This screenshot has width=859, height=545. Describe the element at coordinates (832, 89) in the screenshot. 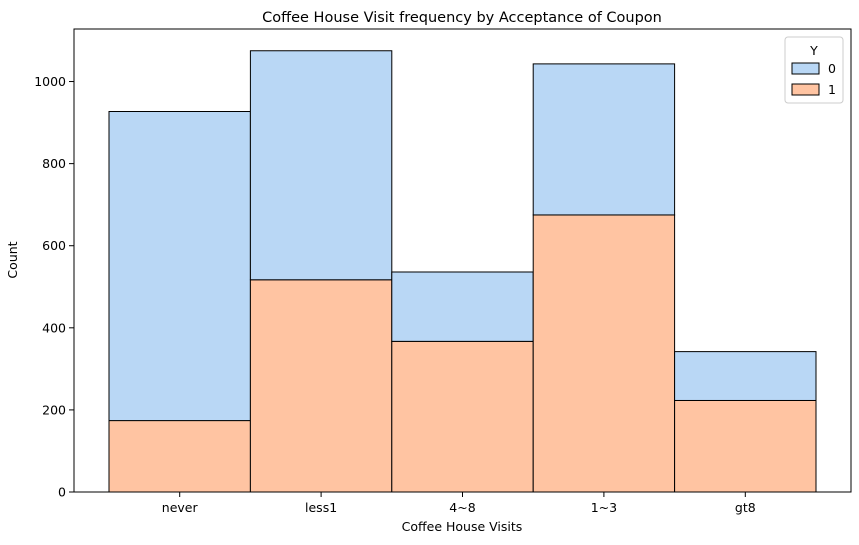

I see `legend-label-1: 1` at that location.